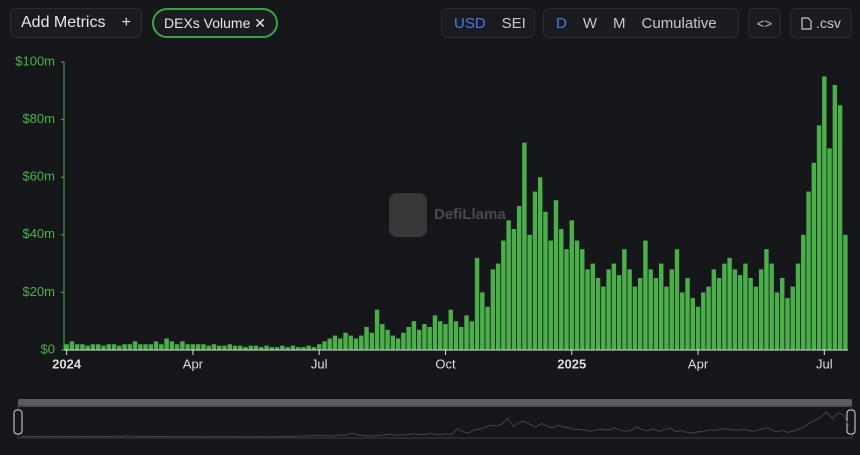 This screenshot has width=860, height=455. What do you see at coordinates (590, 23) in the screenshot?
I see `period-option: W` at bounding box center [590, 23].